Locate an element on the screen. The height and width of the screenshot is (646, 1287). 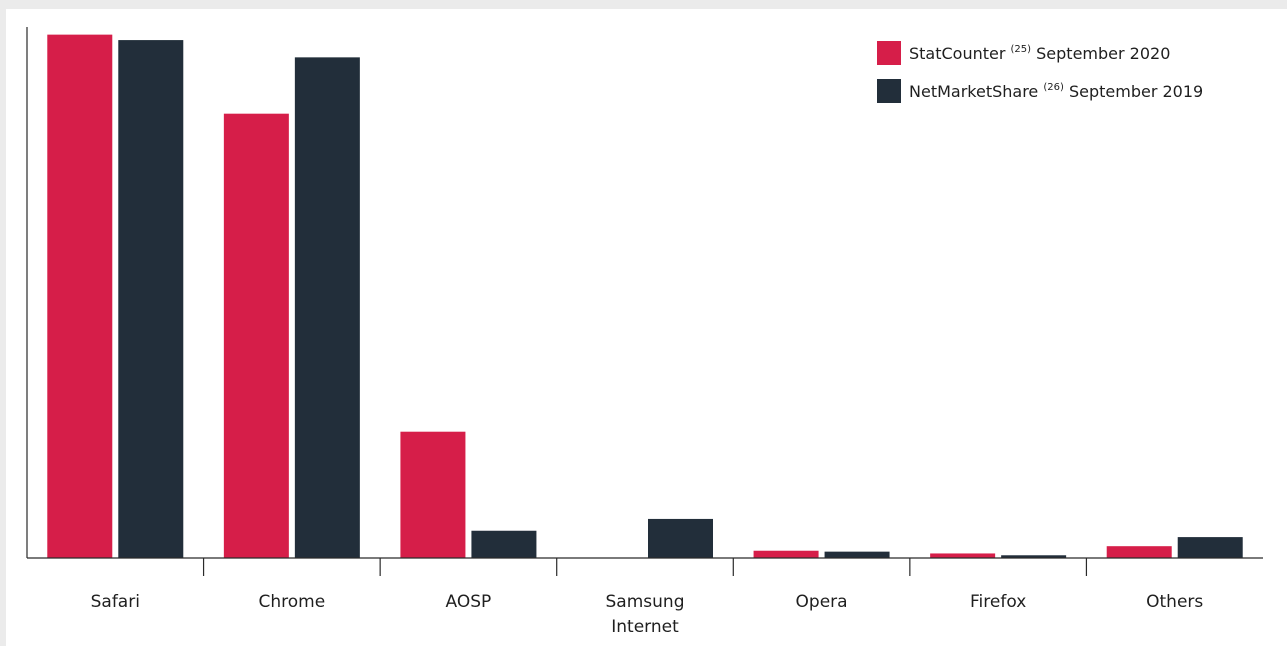
bar-statcounter-firefox is located at coordinates (963, 555).